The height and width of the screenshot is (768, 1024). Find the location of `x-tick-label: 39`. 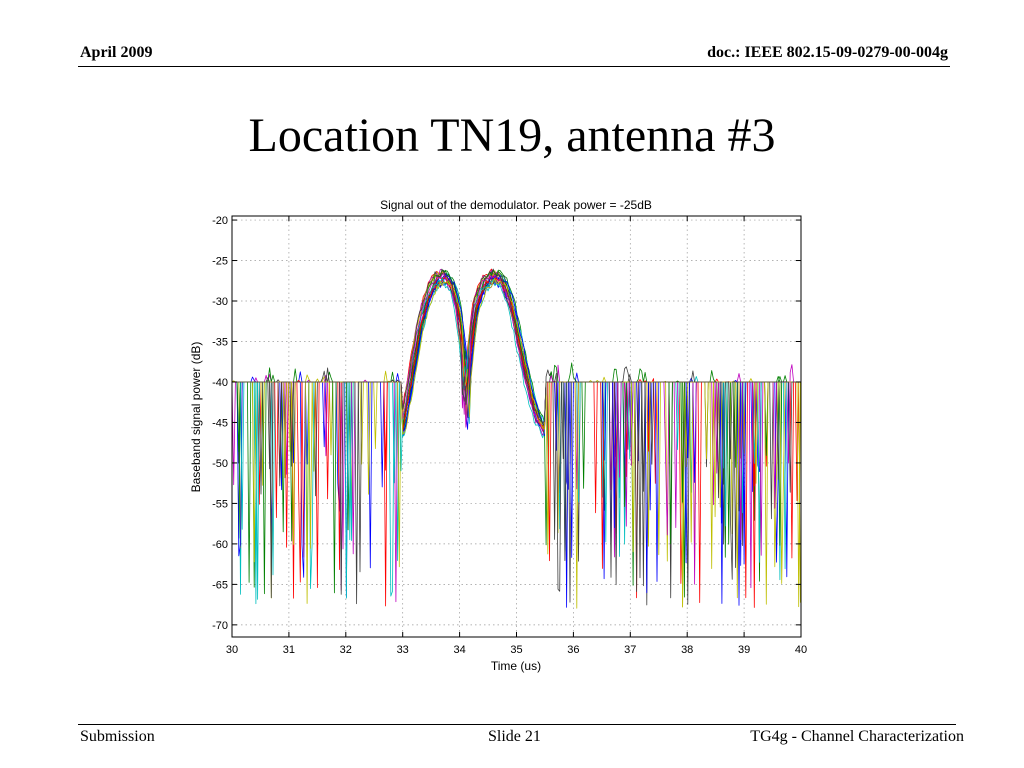

x-tick-label: 39 is located at coordinates (744, 650).